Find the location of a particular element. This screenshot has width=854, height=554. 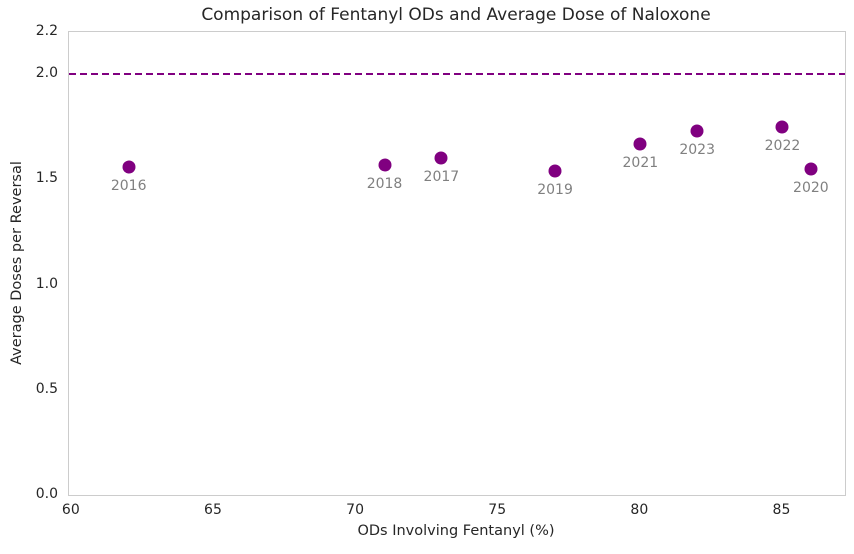

point-year-label: 2017 is located at coordinates (441, 177).